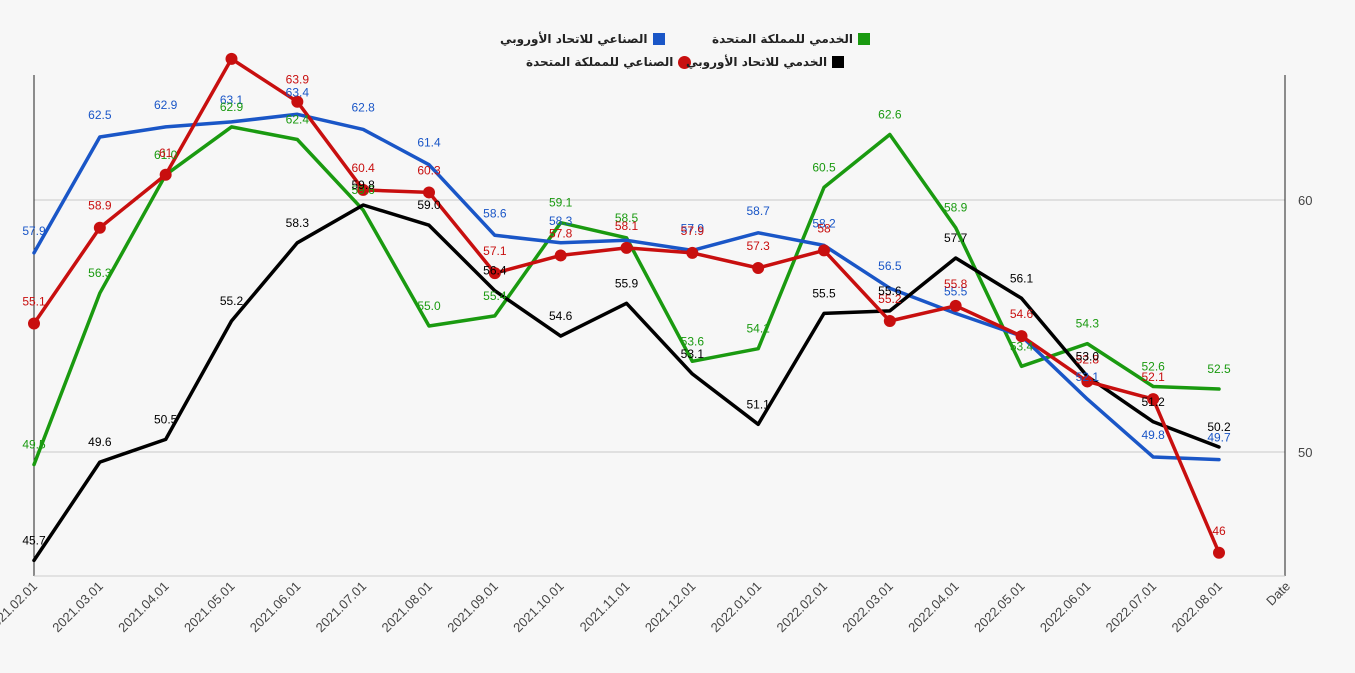 The width and height of the screenshot is (1355, 673). What do you see at coordinates (100, 115) in the screenshot?
I see `data-label: 62.5` at bounding box center [100, 115].